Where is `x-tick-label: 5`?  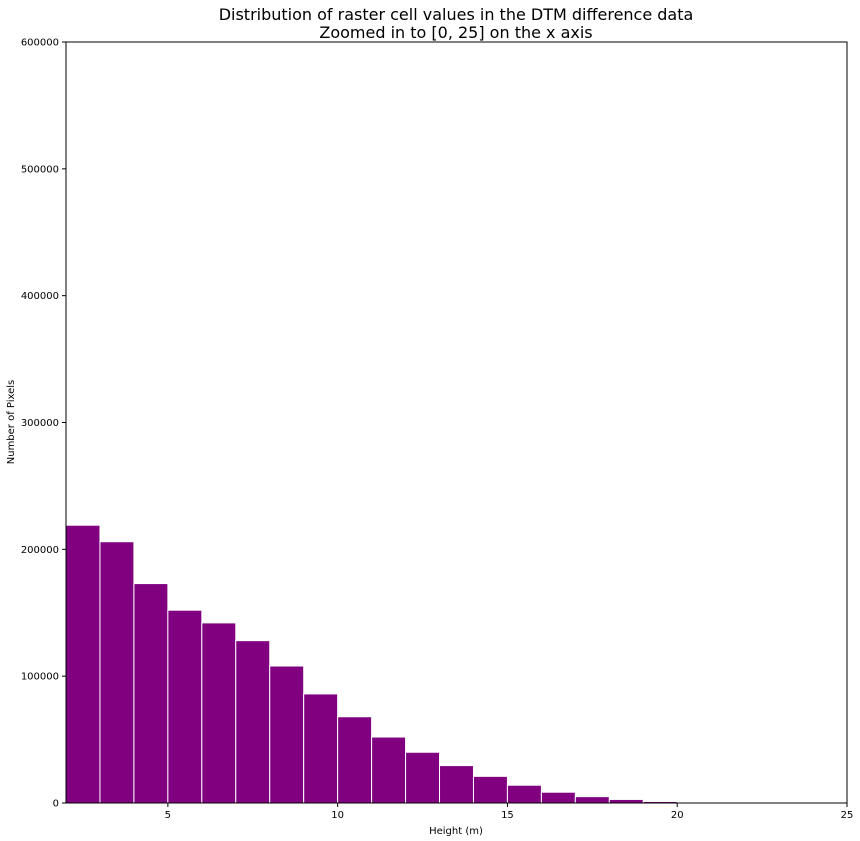 x-tick-label: 5 is located at coordinates (168, 815).